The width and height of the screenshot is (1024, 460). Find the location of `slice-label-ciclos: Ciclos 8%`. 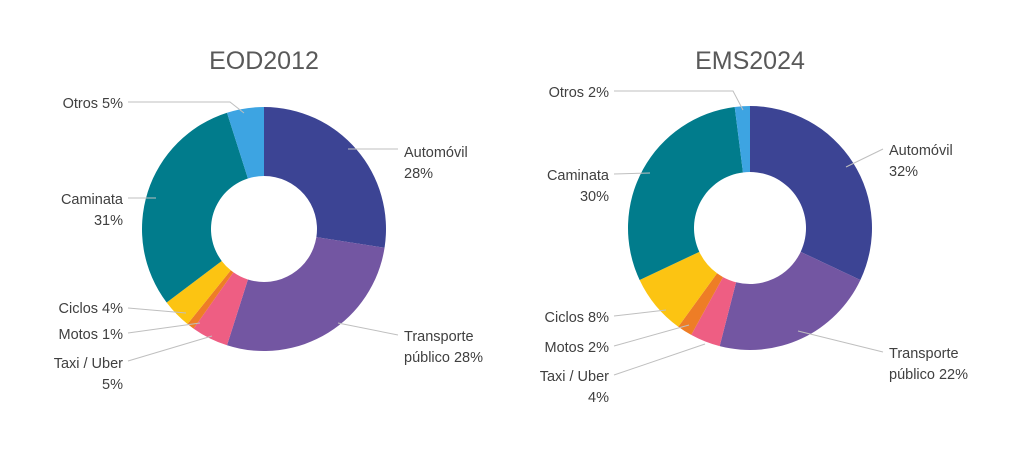

slice-label-ciclos: Ciclos 8% is located at coordinates (577, 318).